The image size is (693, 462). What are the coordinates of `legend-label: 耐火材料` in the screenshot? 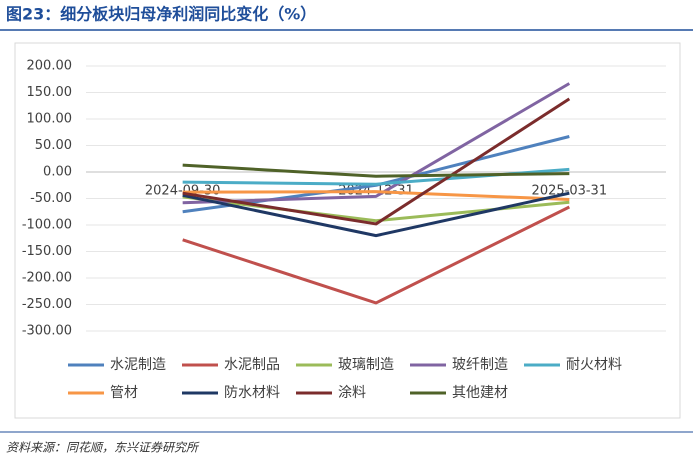 It's located at (594, 365).